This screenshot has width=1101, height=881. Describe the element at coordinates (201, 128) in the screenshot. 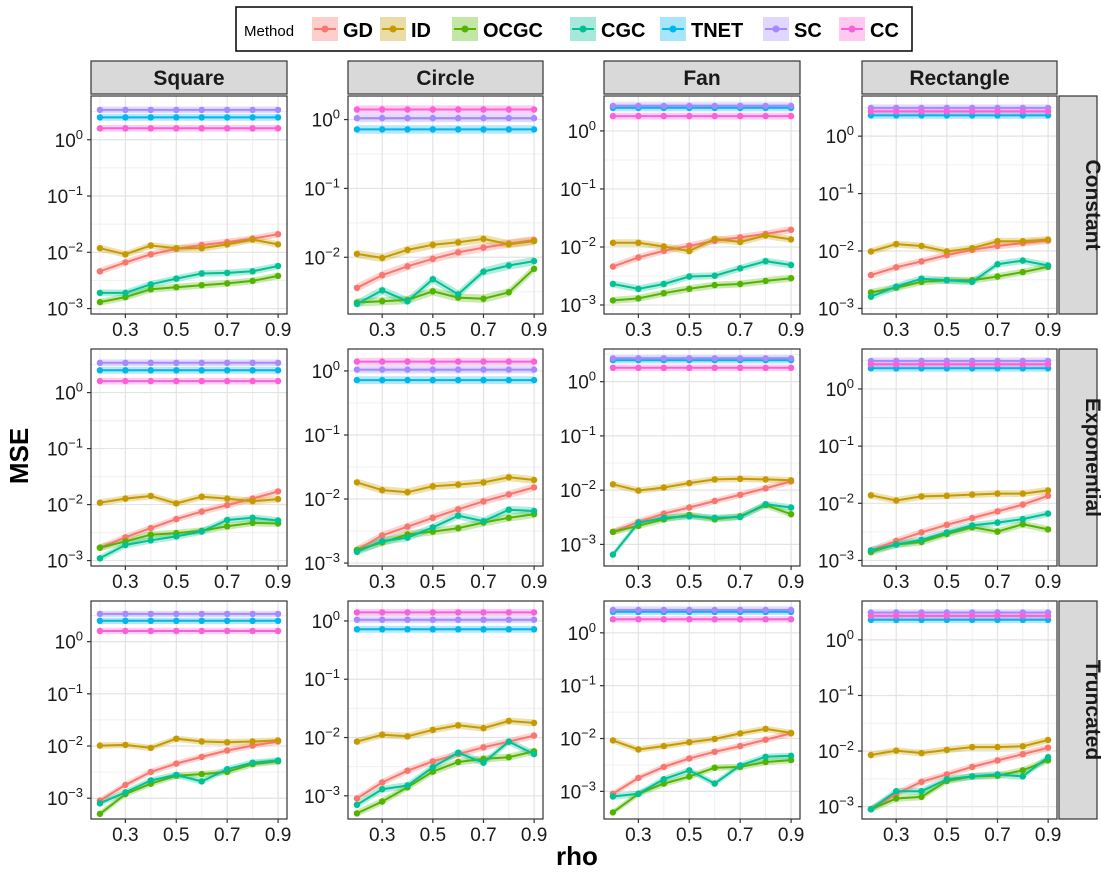

I see `point-cc-constant-square` at that location.